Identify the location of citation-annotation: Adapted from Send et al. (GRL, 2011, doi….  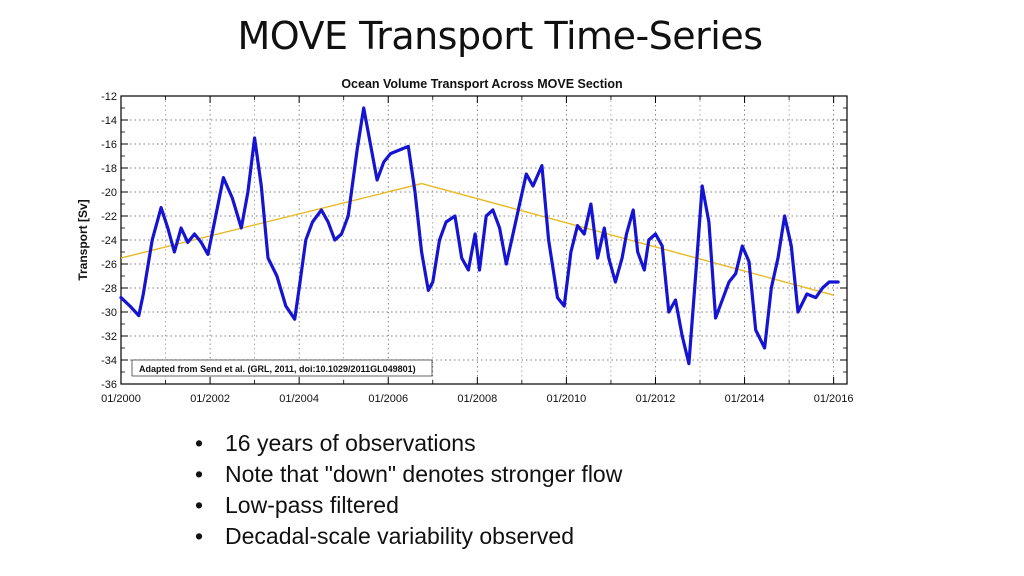
(277, 369).